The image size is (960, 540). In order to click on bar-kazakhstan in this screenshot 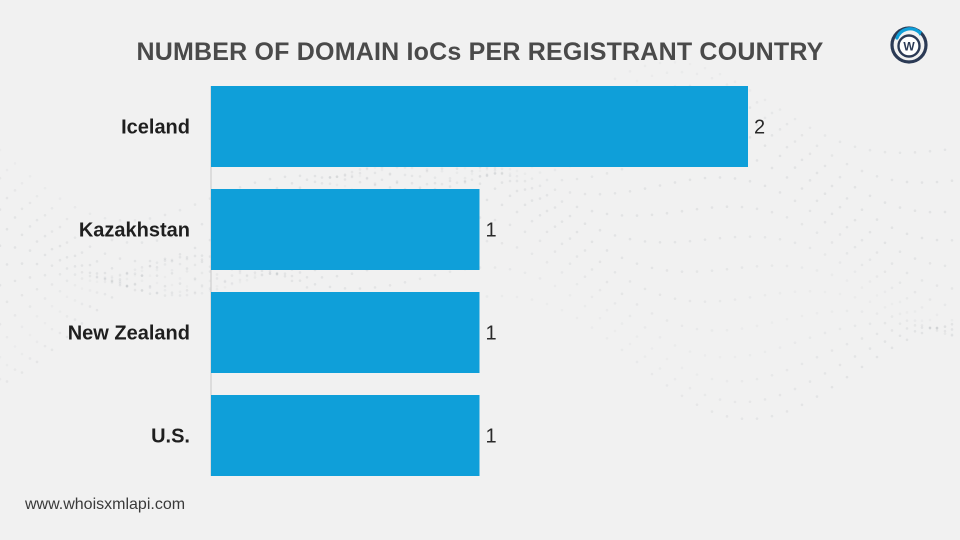, I will do `click(345, 229)`.